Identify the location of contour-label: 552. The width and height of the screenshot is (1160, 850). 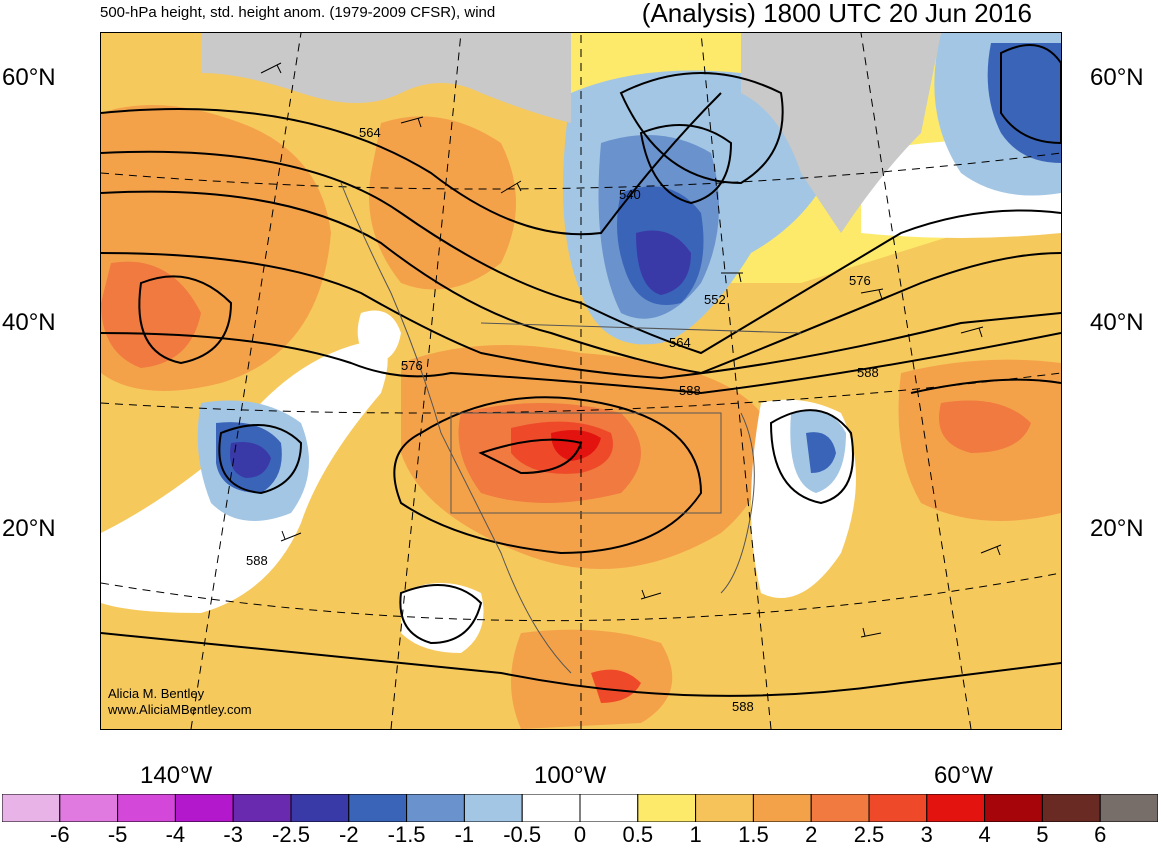
(715, 299).